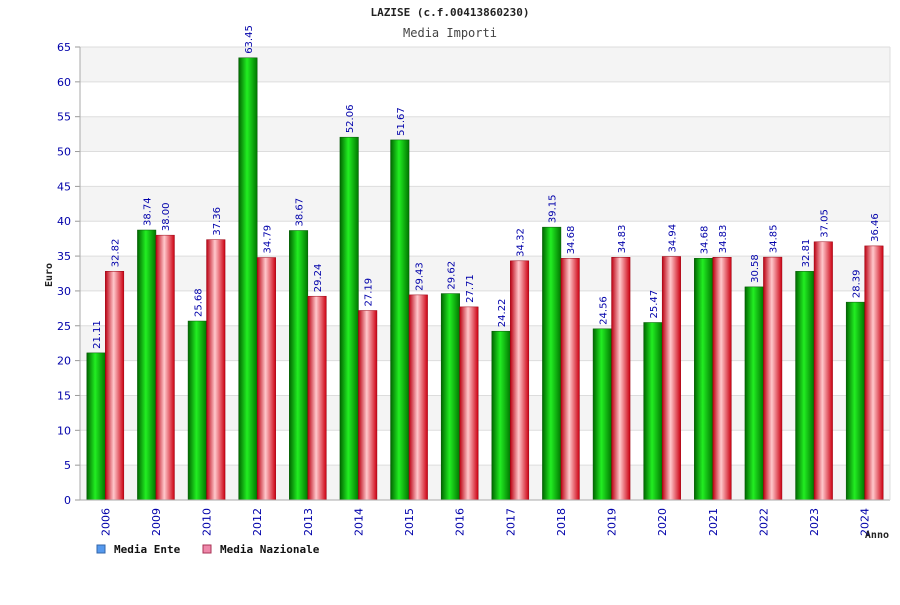  Describe the element at coordinates (662, 522) in the screenshot. I see `x-tick-label-2020: 2020` at that location.